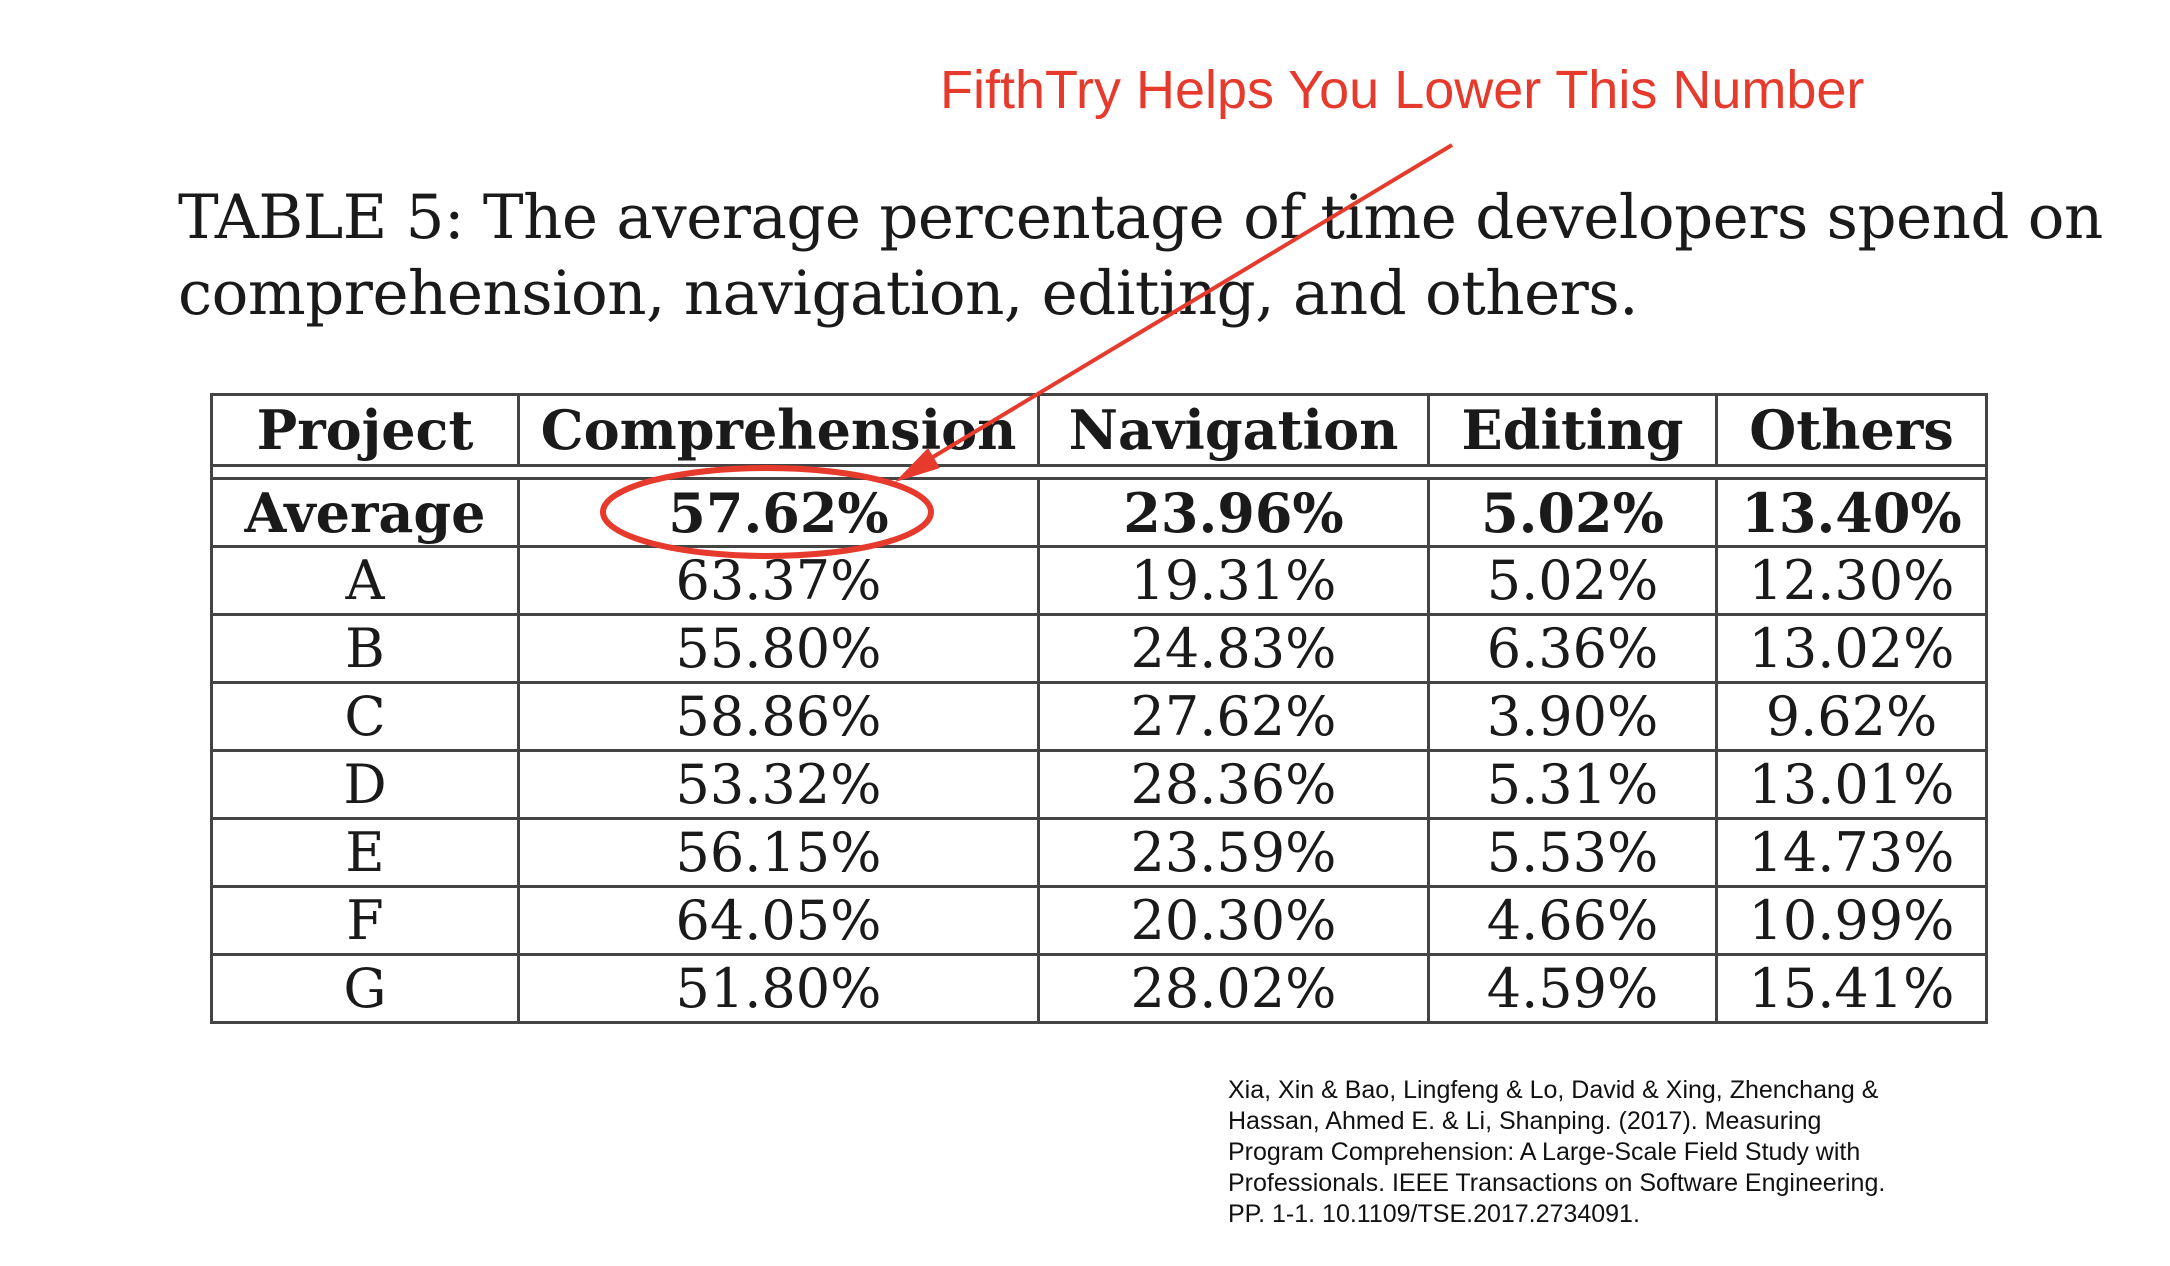 The width and height of the screenshot is (2170, 1266). I want to click on table-row: A 63.37% 19.31% 5.02% 12.30%, so click(1099, 580).